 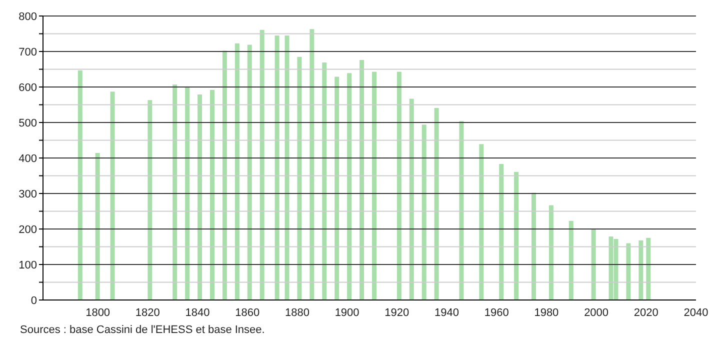 I want to click on x-tick-label: 1940, so click(x=447, y=312).